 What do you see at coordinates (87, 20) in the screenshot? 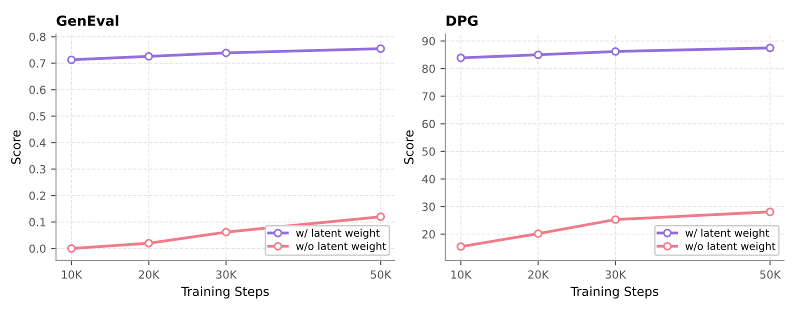
I see `chart-title: GenEval` at bounding box center [87, 20].